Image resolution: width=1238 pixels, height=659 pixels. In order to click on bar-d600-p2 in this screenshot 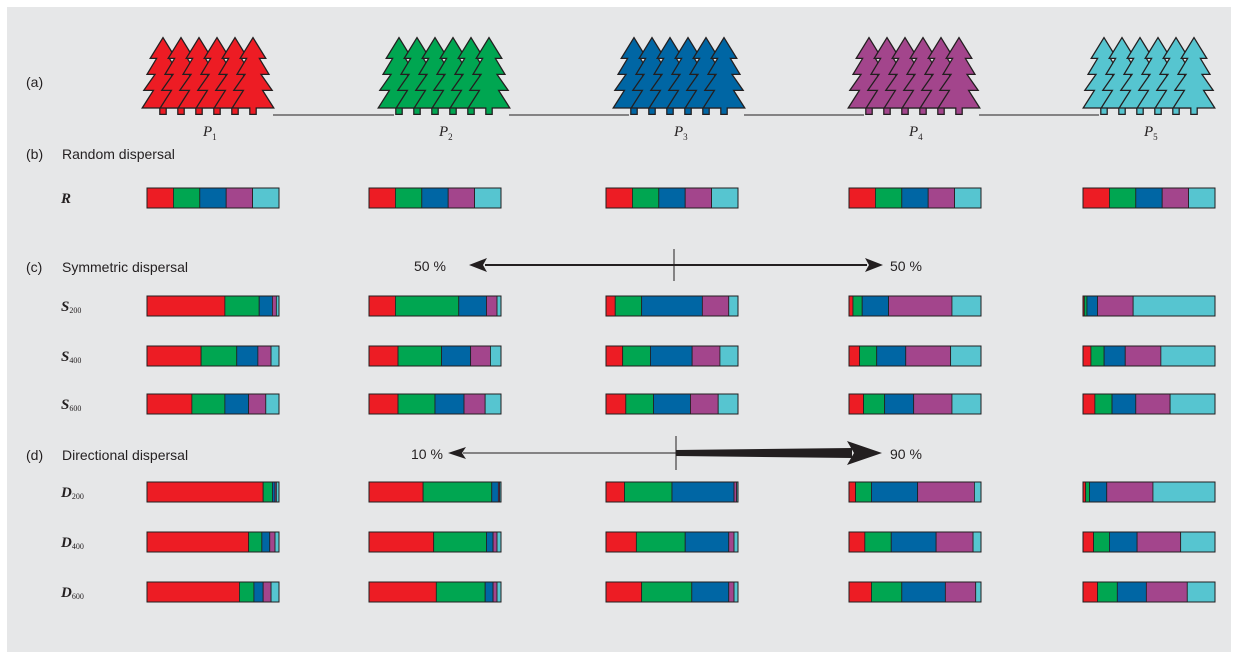, I will do `click(435, 592)`.